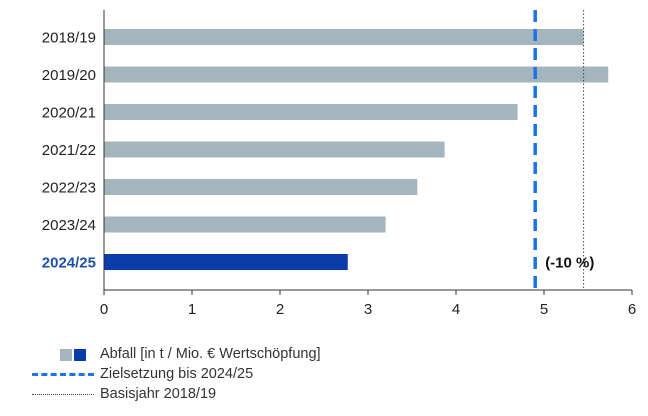 The image size is (648, 416). What do you see at coordinates (356, 74) in the screenshot?
I see `bar-2019/20` at bounding box center [356, 74].